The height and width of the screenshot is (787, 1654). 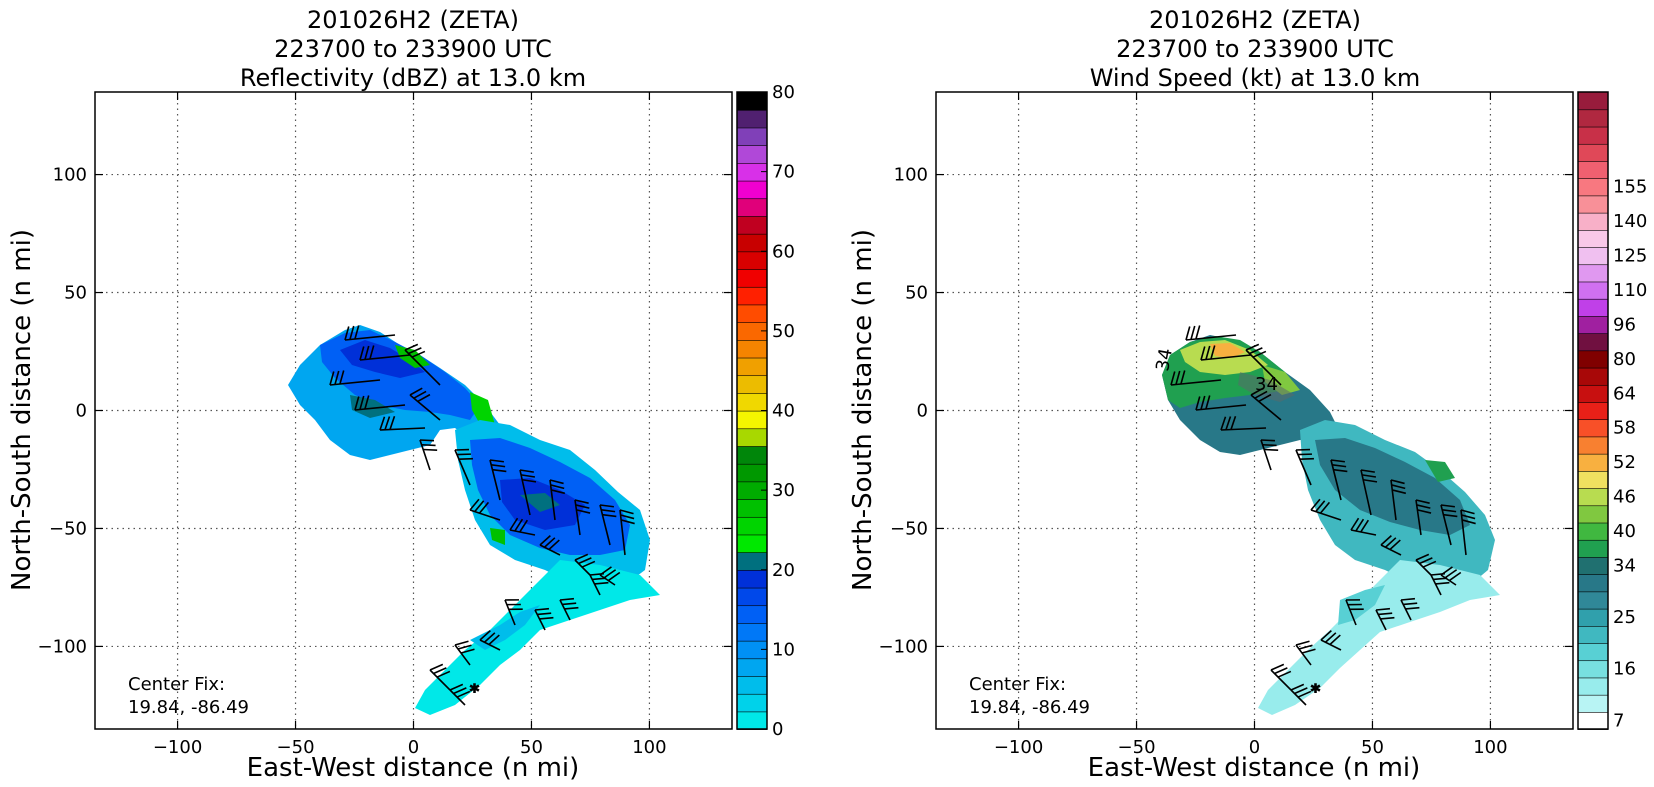 I want to click on reflectivity-field, so click(x=474, y=520).